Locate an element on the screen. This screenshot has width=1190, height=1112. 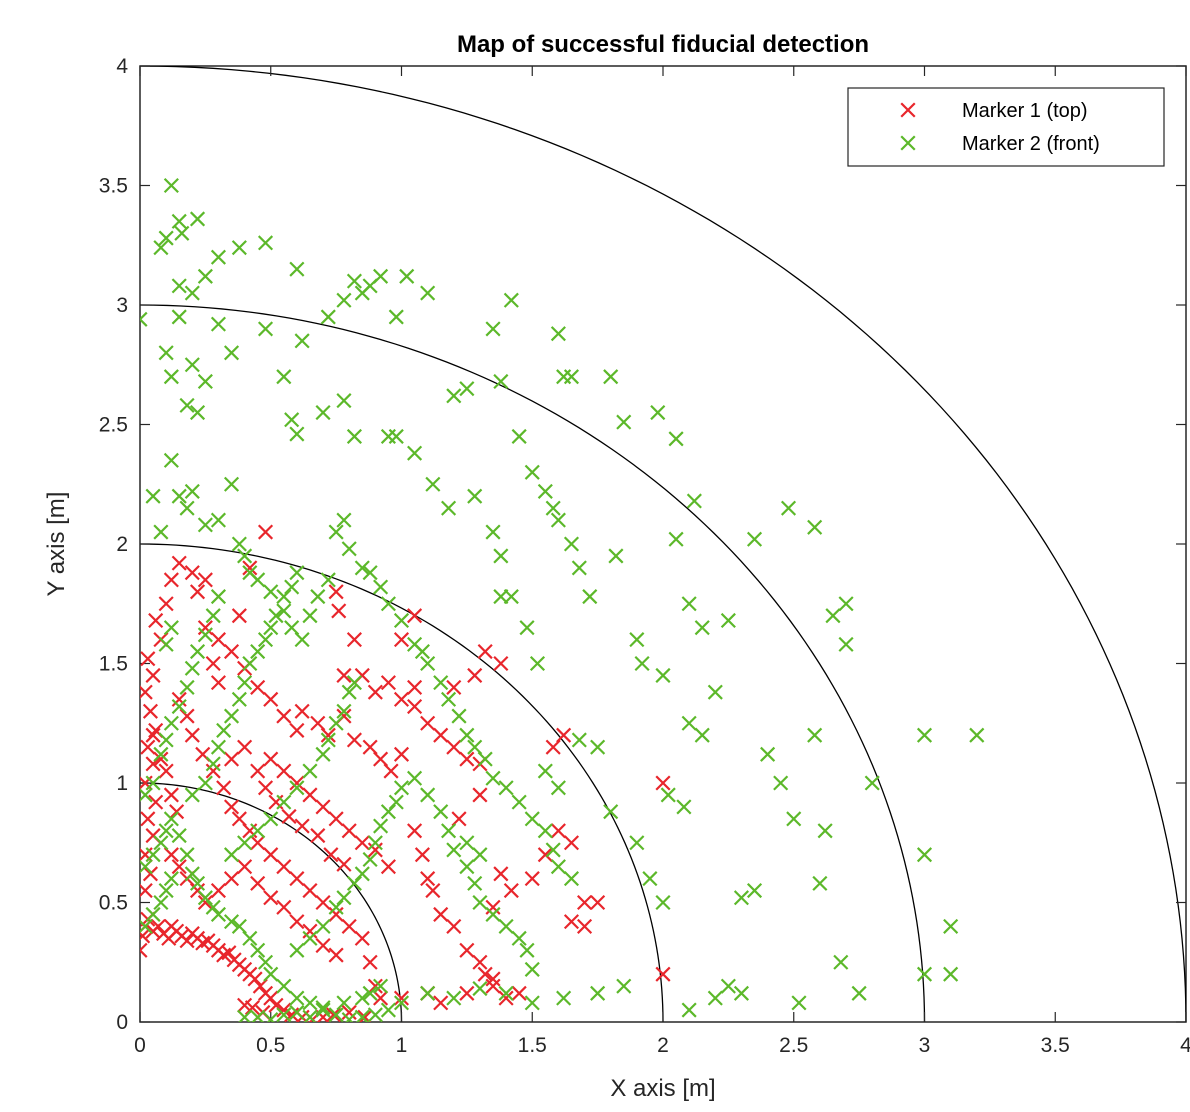
x-tick-label: 4 is located at coordinates (1185, 1045).